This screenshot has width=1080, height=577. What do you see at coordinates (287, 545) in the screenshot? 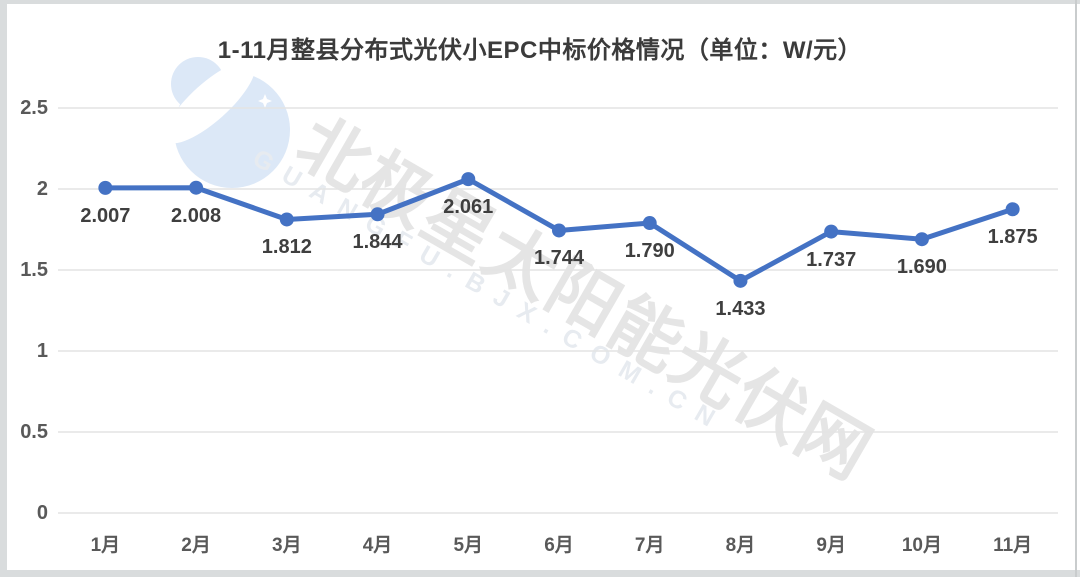
I see `x-axis-tick-label: 3月` at bounding box center [287, 545].